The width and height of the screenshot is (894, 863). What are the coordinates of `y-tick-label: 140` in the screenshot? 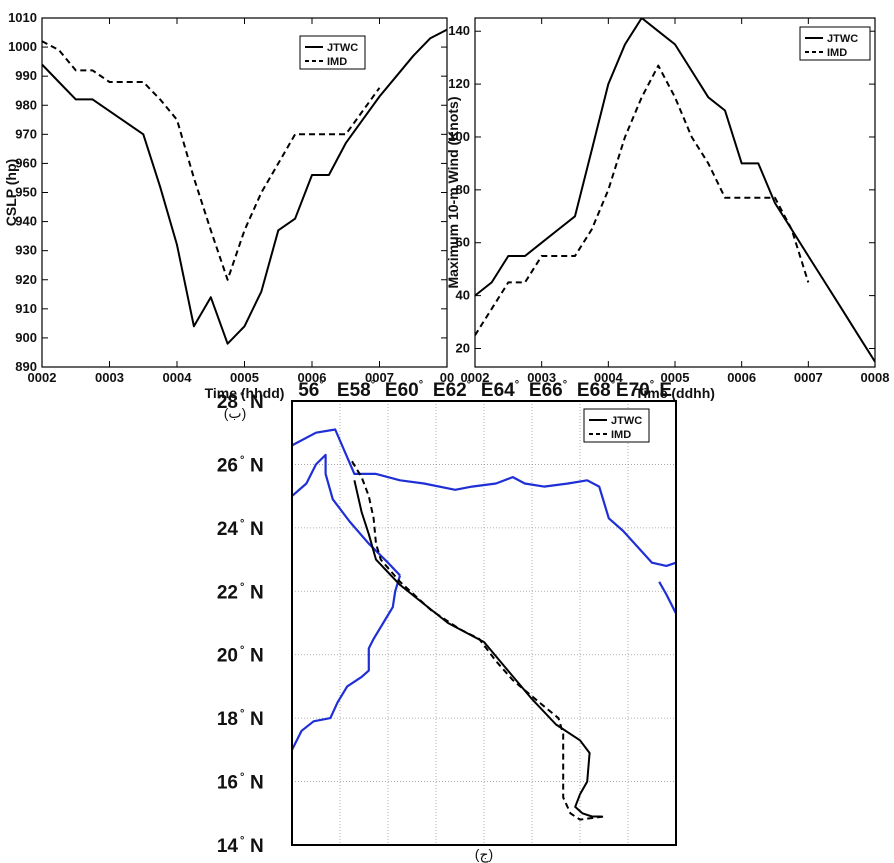 It's located at (459, 30).